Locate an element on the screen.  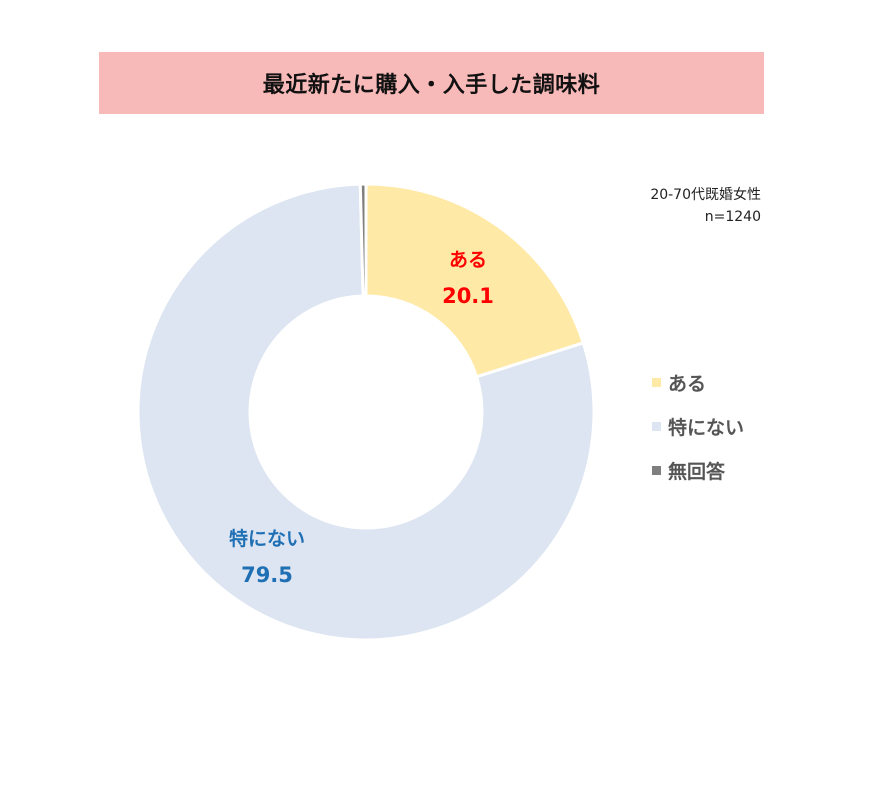
slice-label-aru-value: 20.1 is located at coordinates (468, 296).